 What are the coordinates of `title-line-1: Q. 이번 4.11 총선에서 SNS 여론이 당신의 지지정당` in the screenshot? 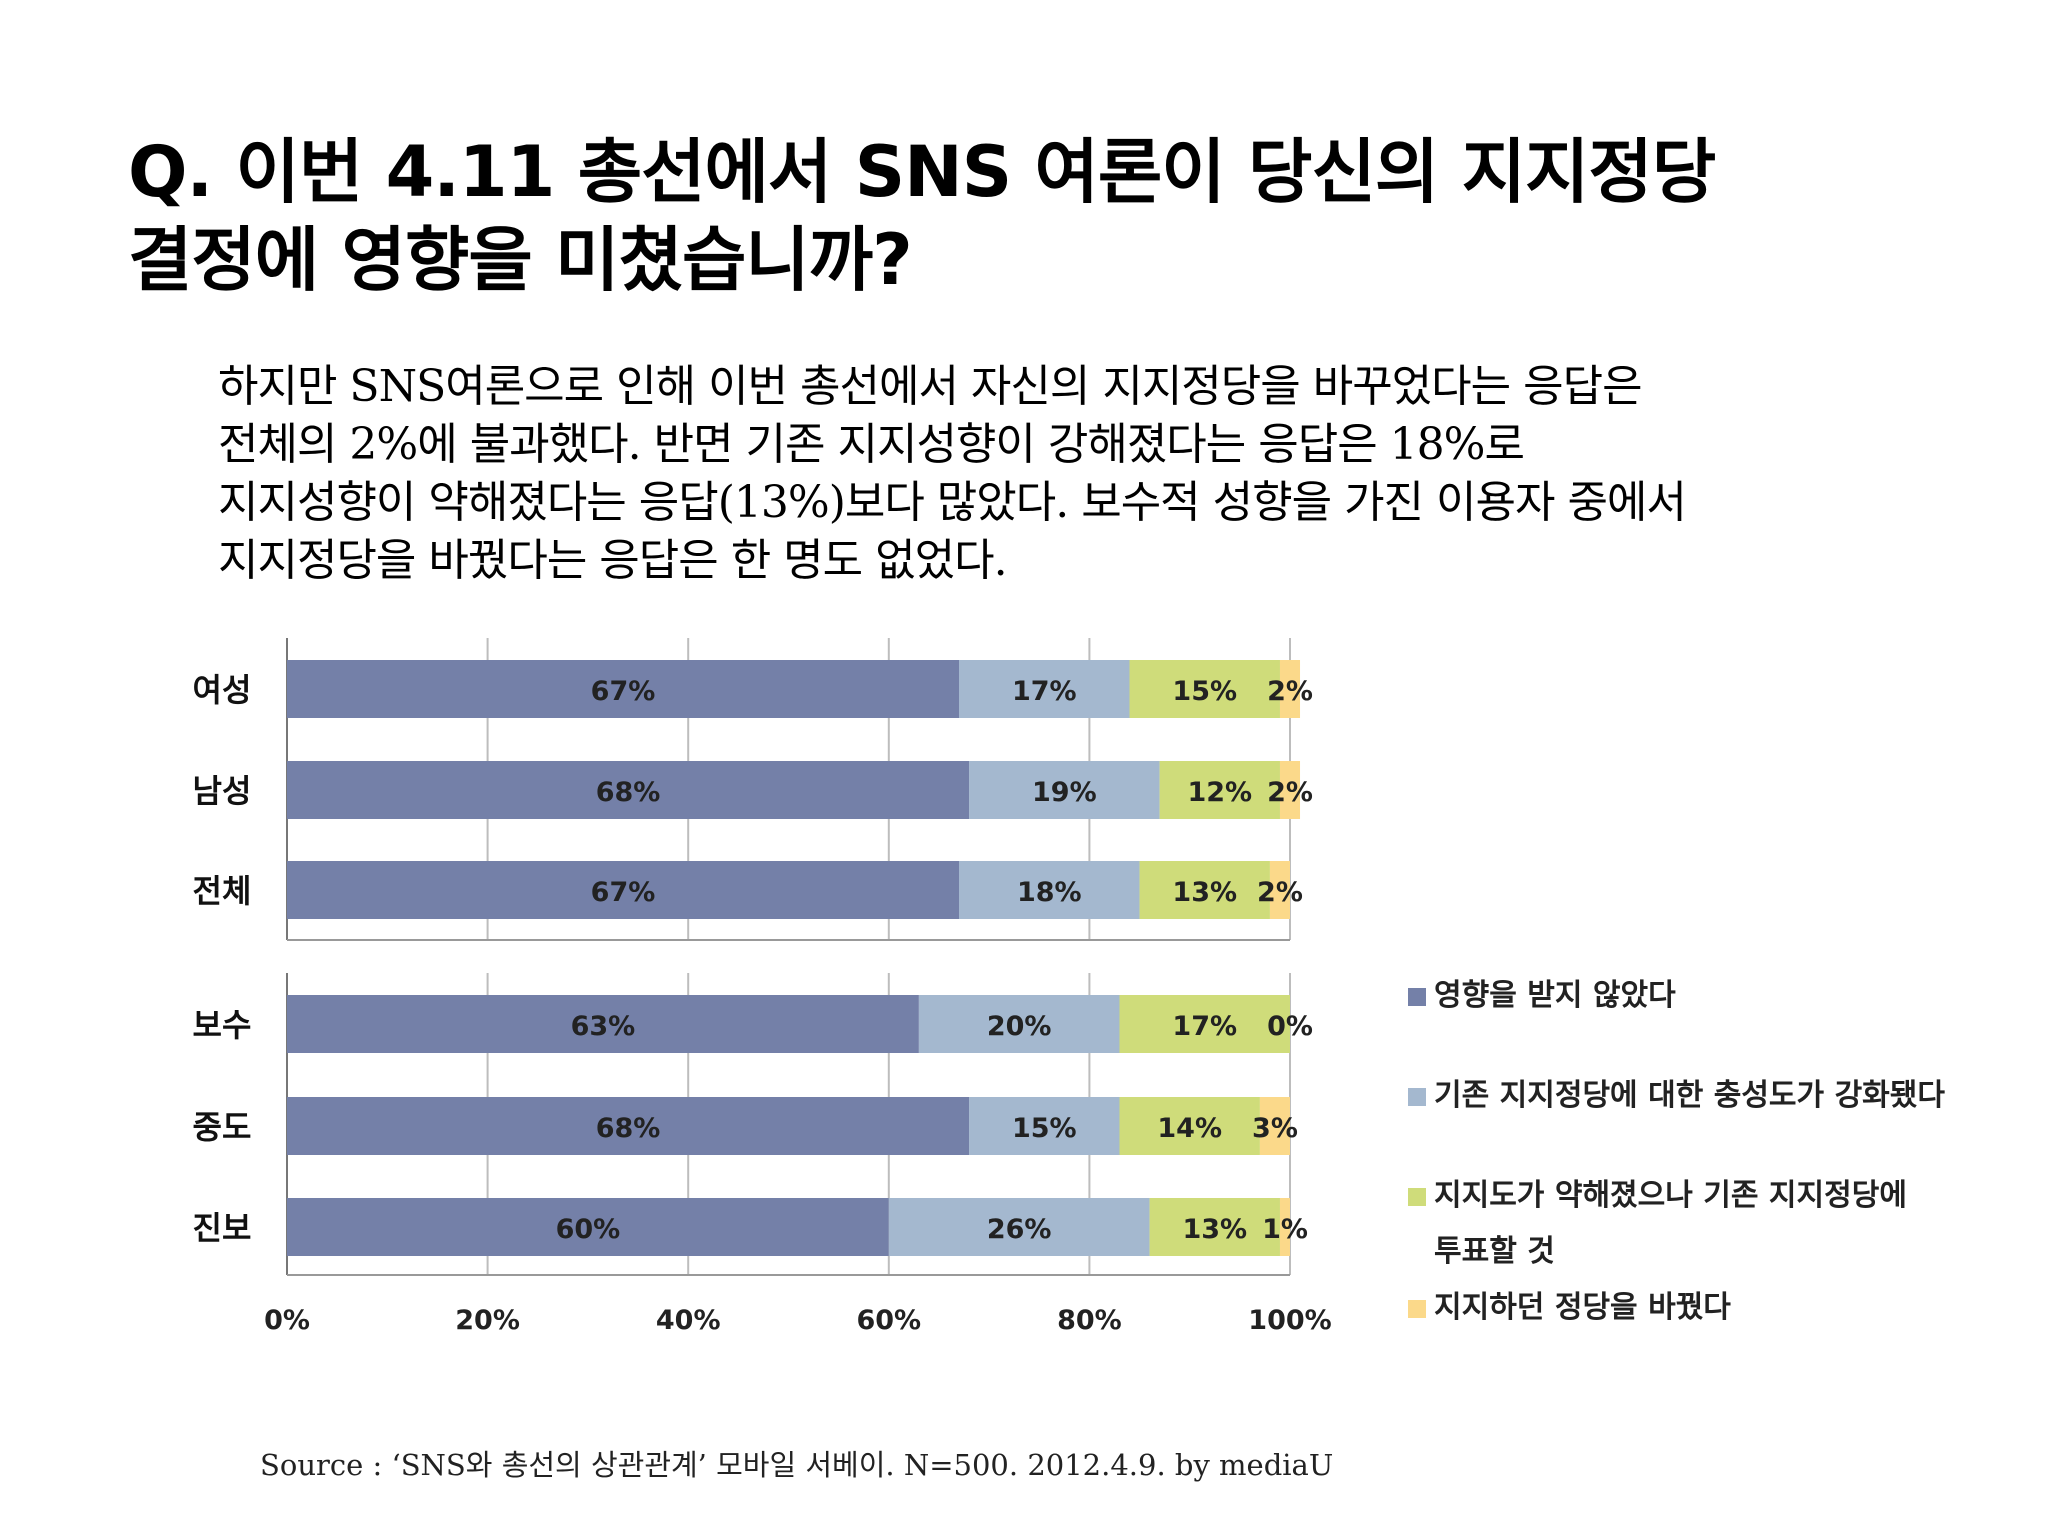 It's located at (922, 172).